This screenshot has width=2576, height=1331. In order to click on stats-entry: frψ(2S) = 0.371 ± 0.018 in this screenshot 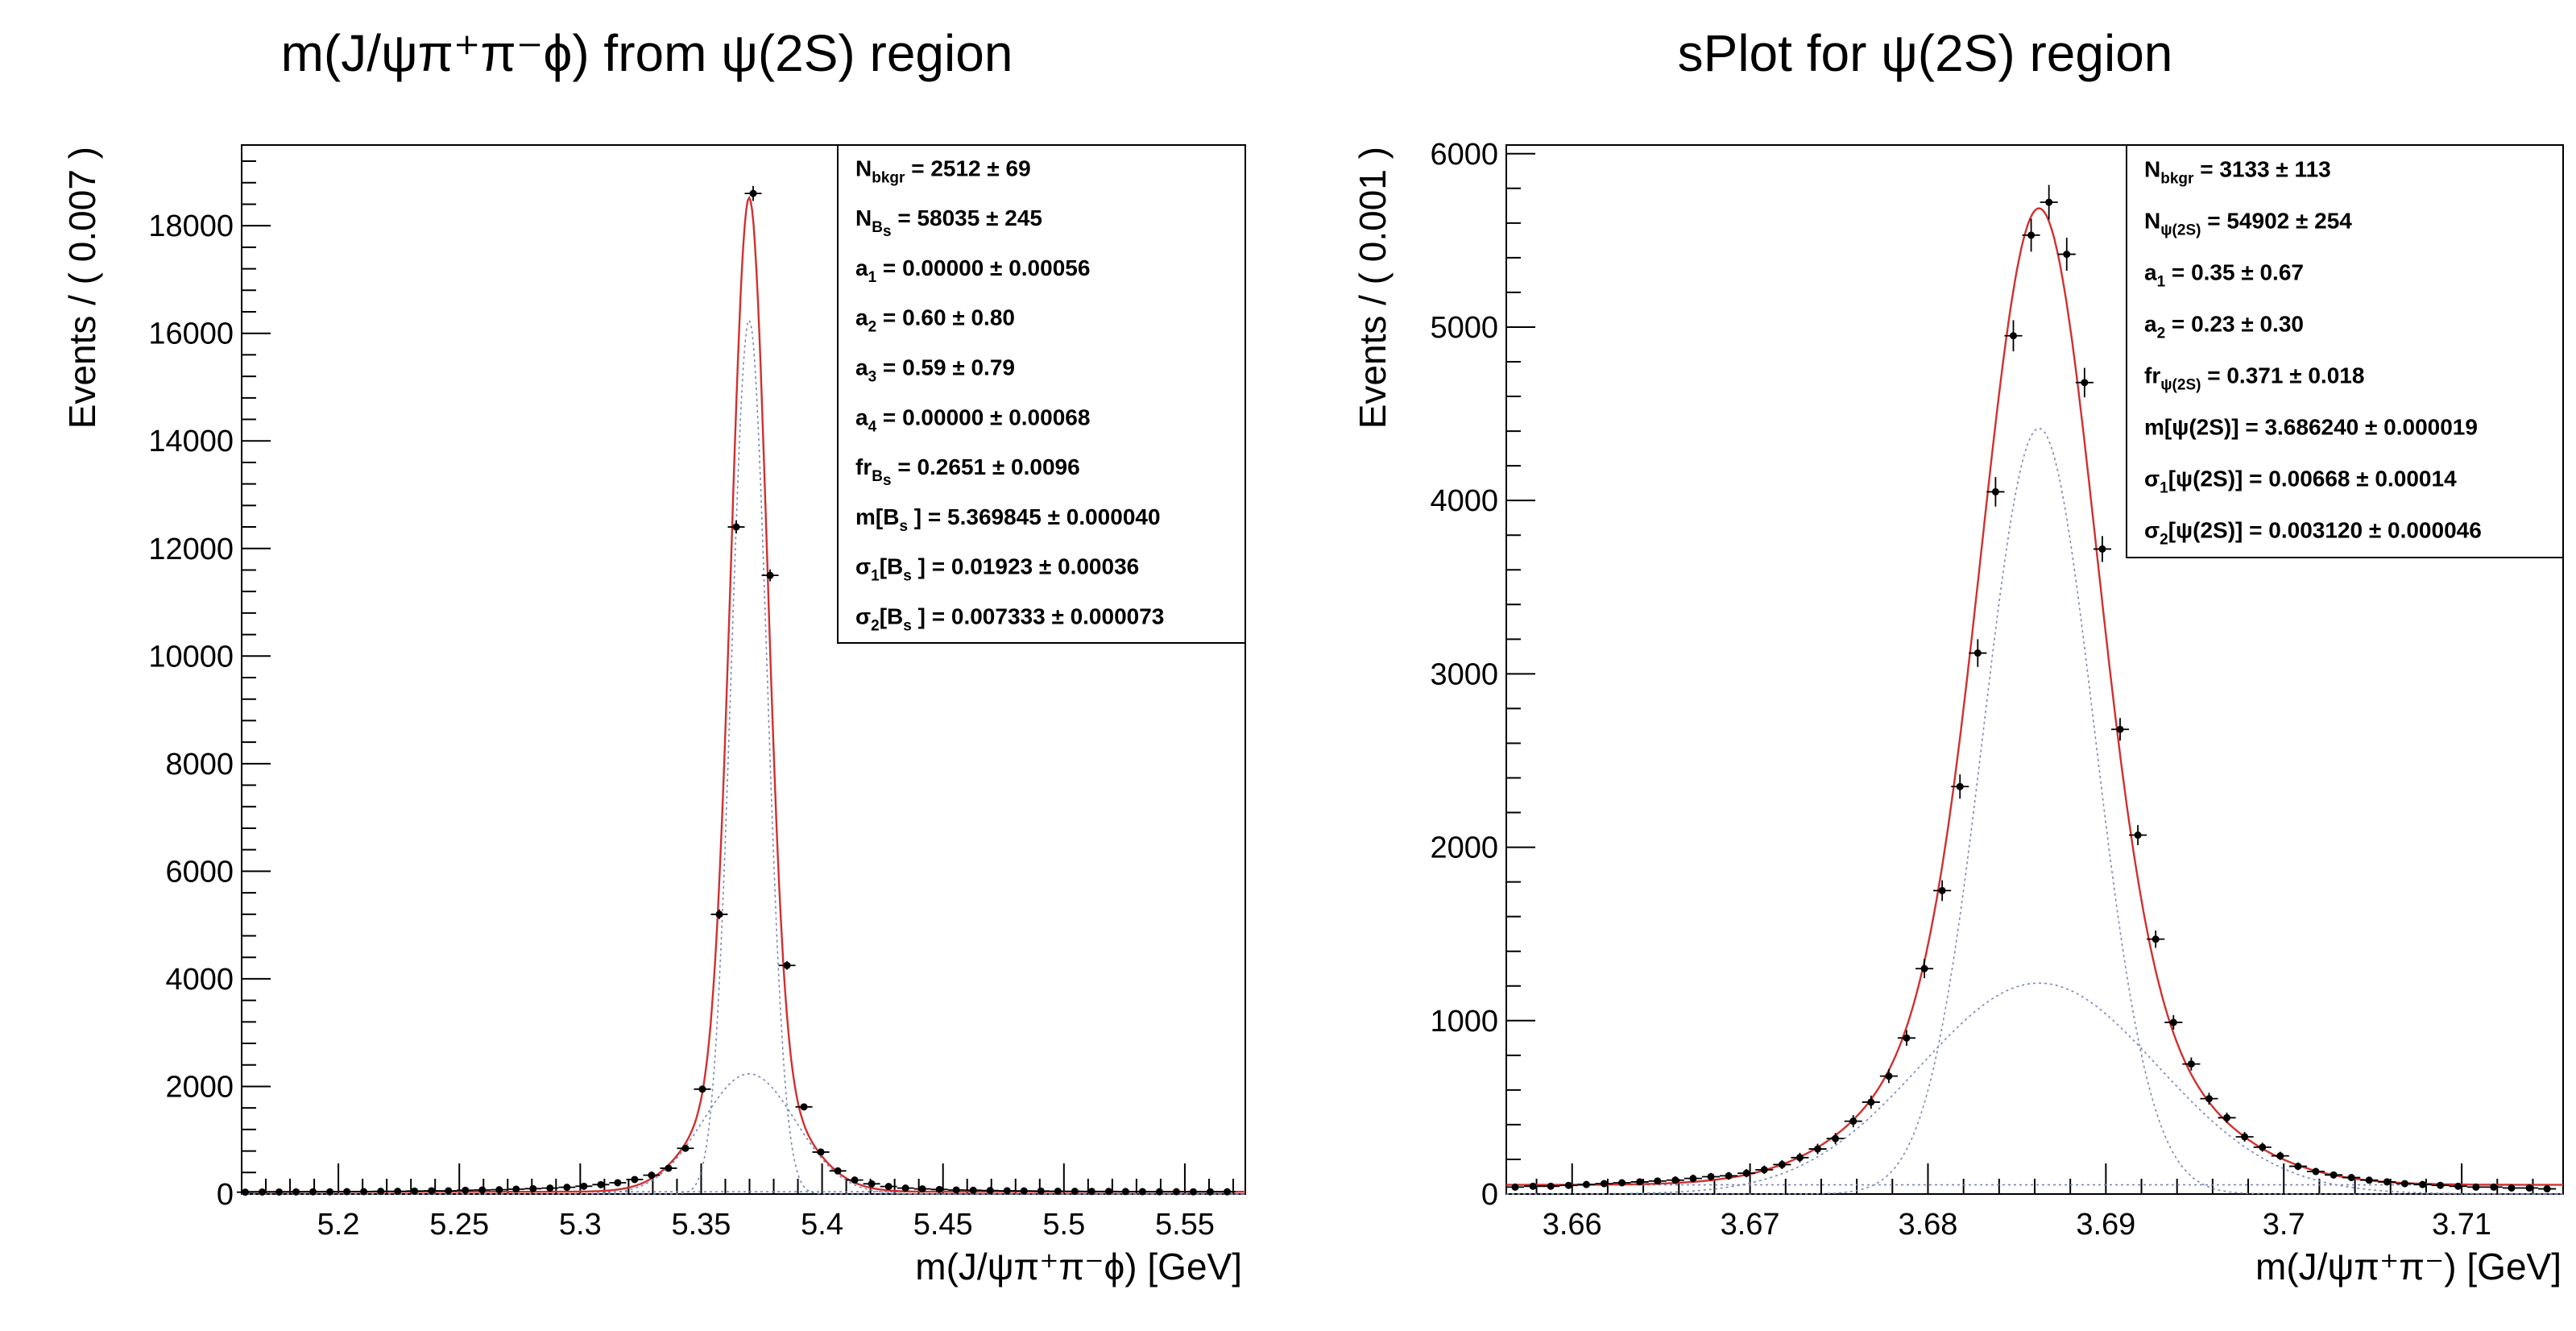, I will do `click(2254, 378)`.